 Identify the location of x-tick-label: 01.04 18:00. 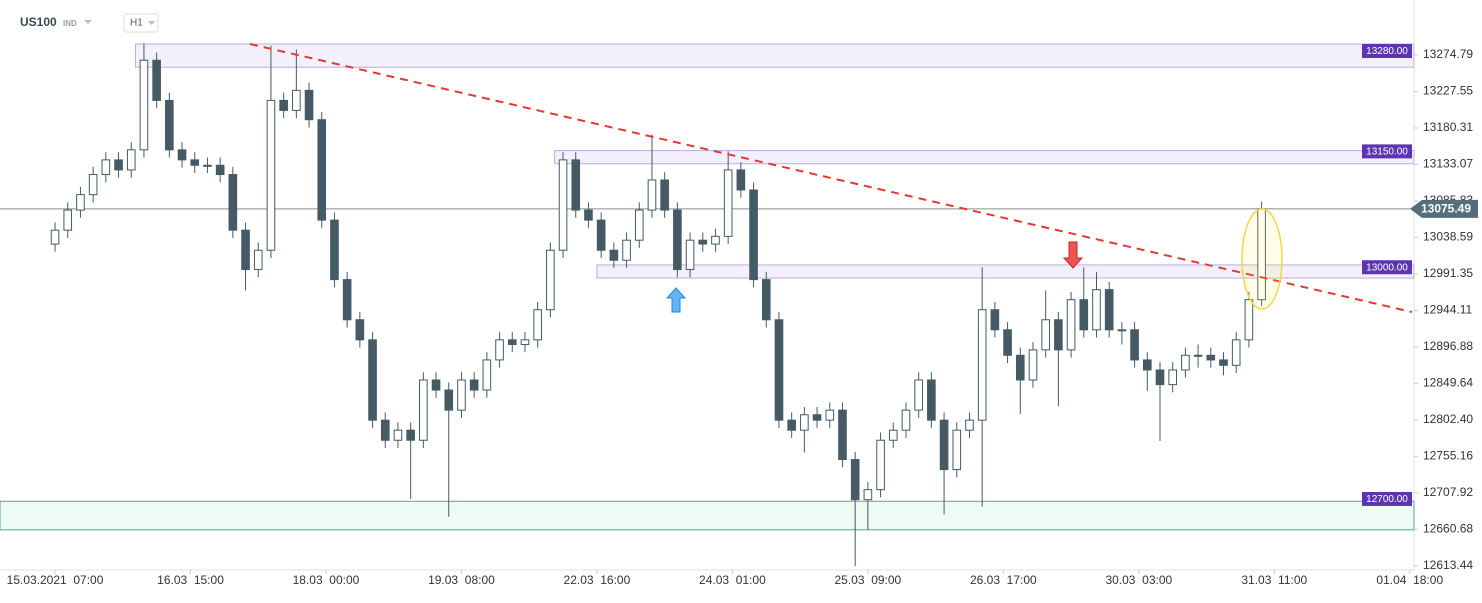
(1409, 580).